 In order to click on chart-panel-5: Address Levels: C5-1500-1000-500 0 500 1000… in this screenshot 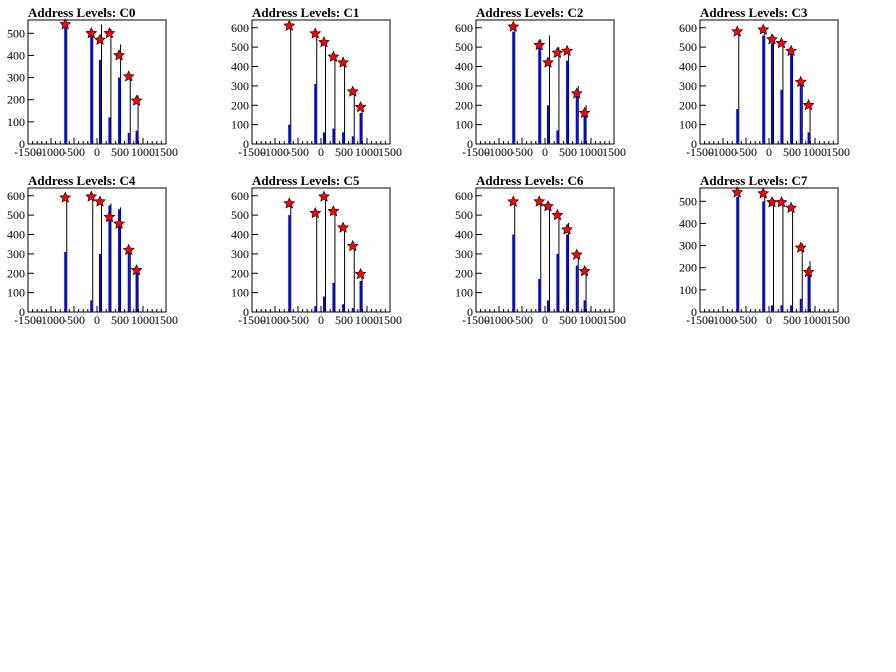, I will do `click(316, 250)`.